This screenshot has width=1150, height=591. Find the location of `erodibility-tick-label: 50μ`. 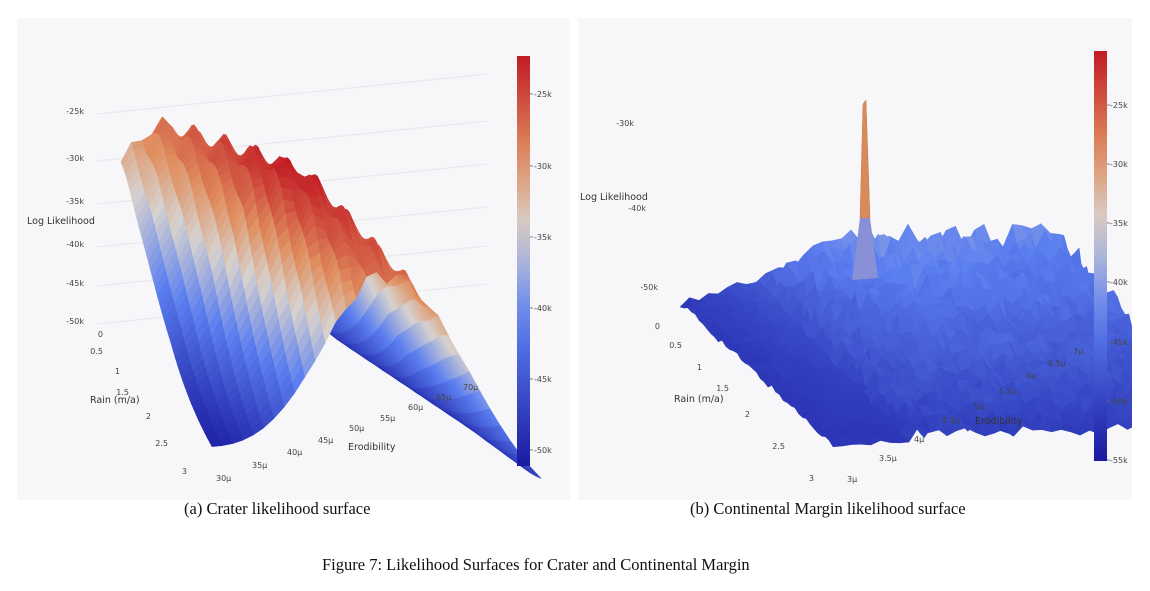

erodibility-tick-label: 50μ is located at coordinates (356, 428).